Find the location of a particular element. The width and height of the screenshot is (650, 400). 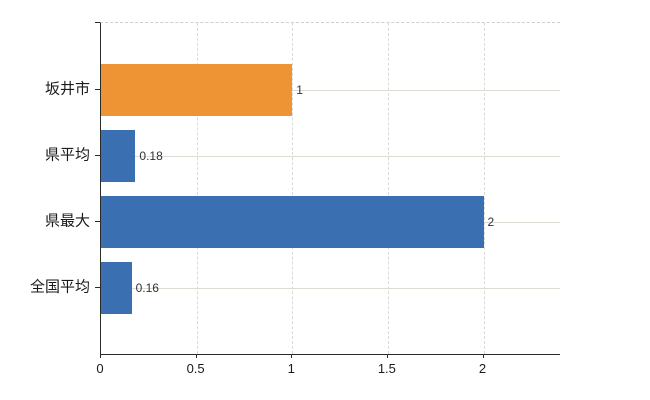

bar-value-label: 0.16 is located at coordinates (147, 288).